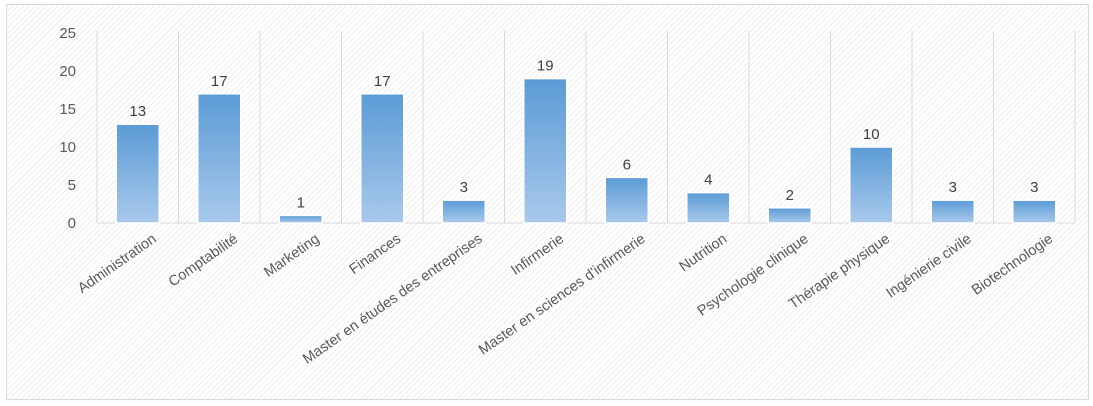 The width and height of the screenshot is (1093, 406). Describe the element at coordinates (301, 202) in the screenshot. I see `data-label: 1` at that location.